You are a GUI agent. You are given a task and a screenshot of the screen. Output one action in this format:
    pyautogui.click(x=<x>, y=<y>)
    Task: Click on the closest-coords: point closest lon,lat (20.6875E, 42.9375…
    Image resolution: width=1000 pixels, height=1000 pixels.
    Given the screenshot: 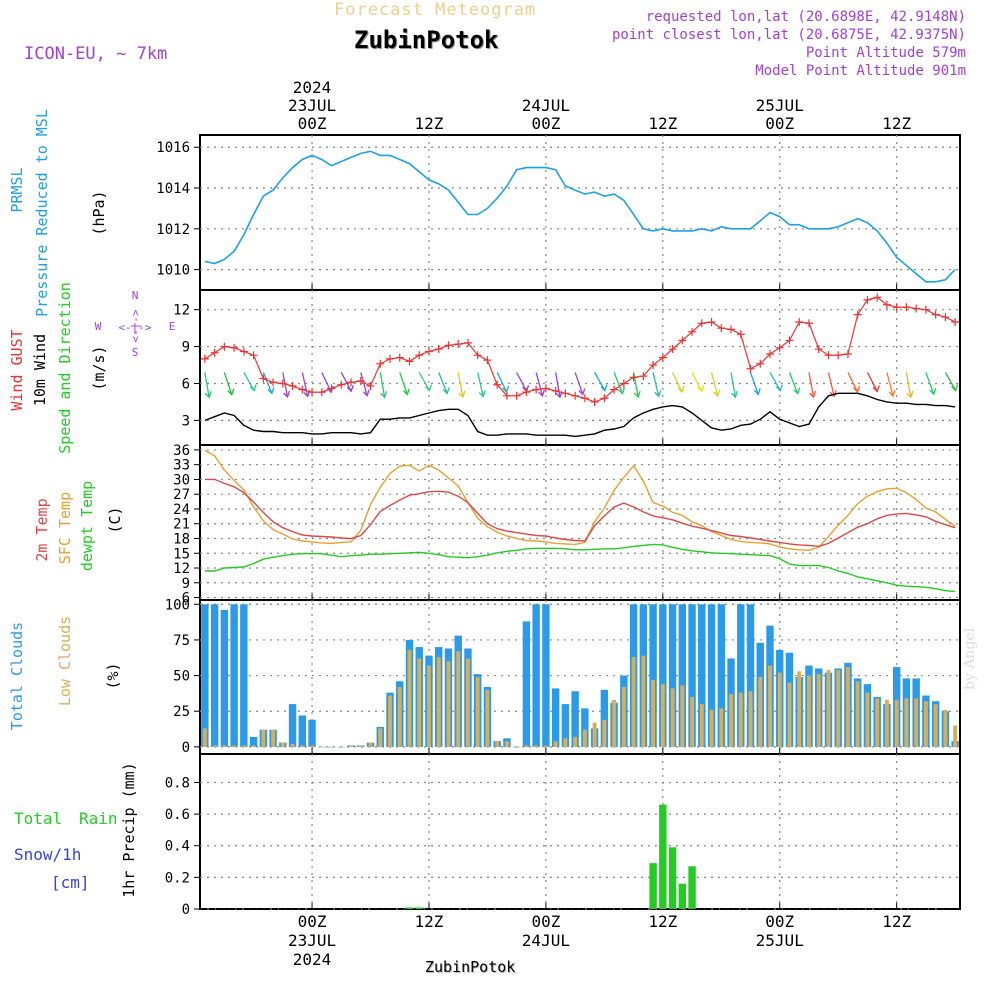 What is the action you would take?
    pyautogui.click(x=788, y=35)
    